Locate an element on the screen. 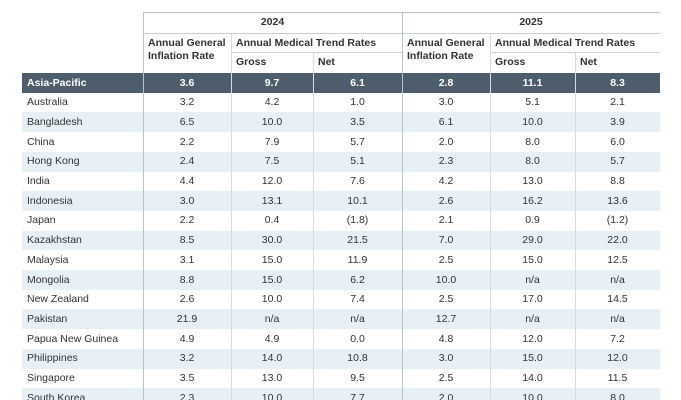 The height and width of the screenshot is (400, 681). cell-value: 15.0 is located at coordinates (272, 259).